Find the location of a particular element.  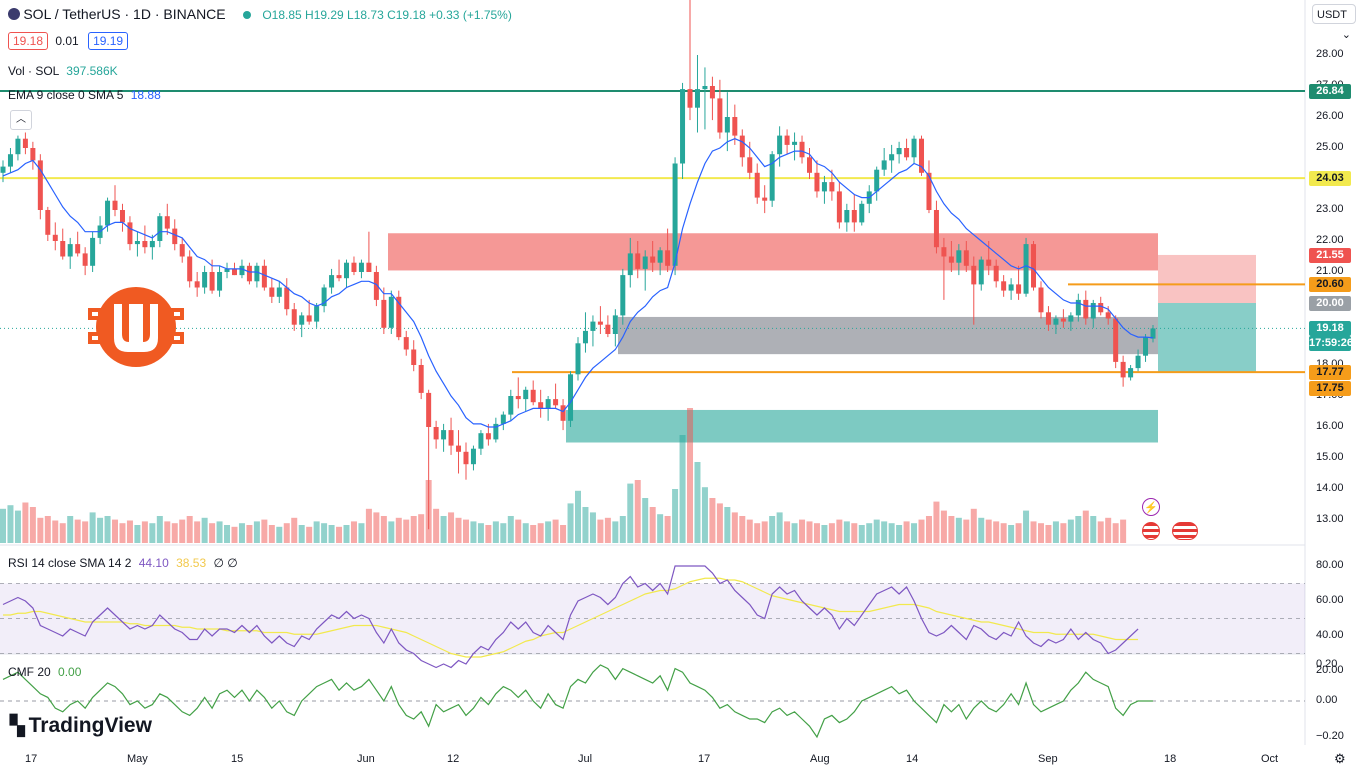

rsi-extra-value: ∅ ∅ is located at coordinates (225, 563).